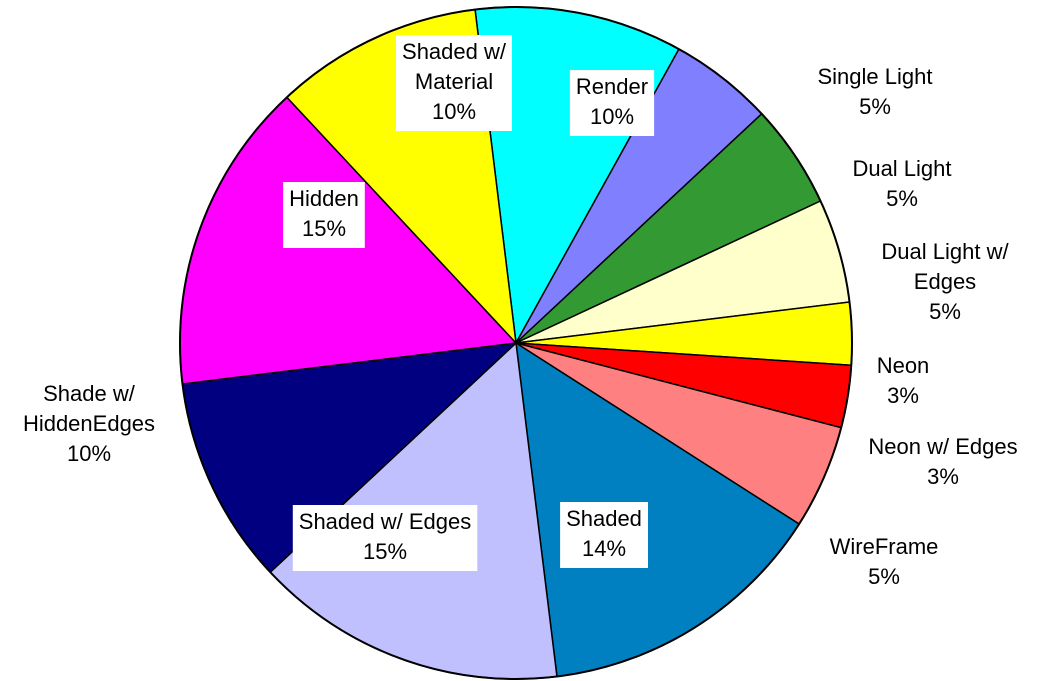  What do you see at coordinates (454, 51) in the screenshot?
I see `slice-name-label: Shaded w/` at bounding box center [454, 51].